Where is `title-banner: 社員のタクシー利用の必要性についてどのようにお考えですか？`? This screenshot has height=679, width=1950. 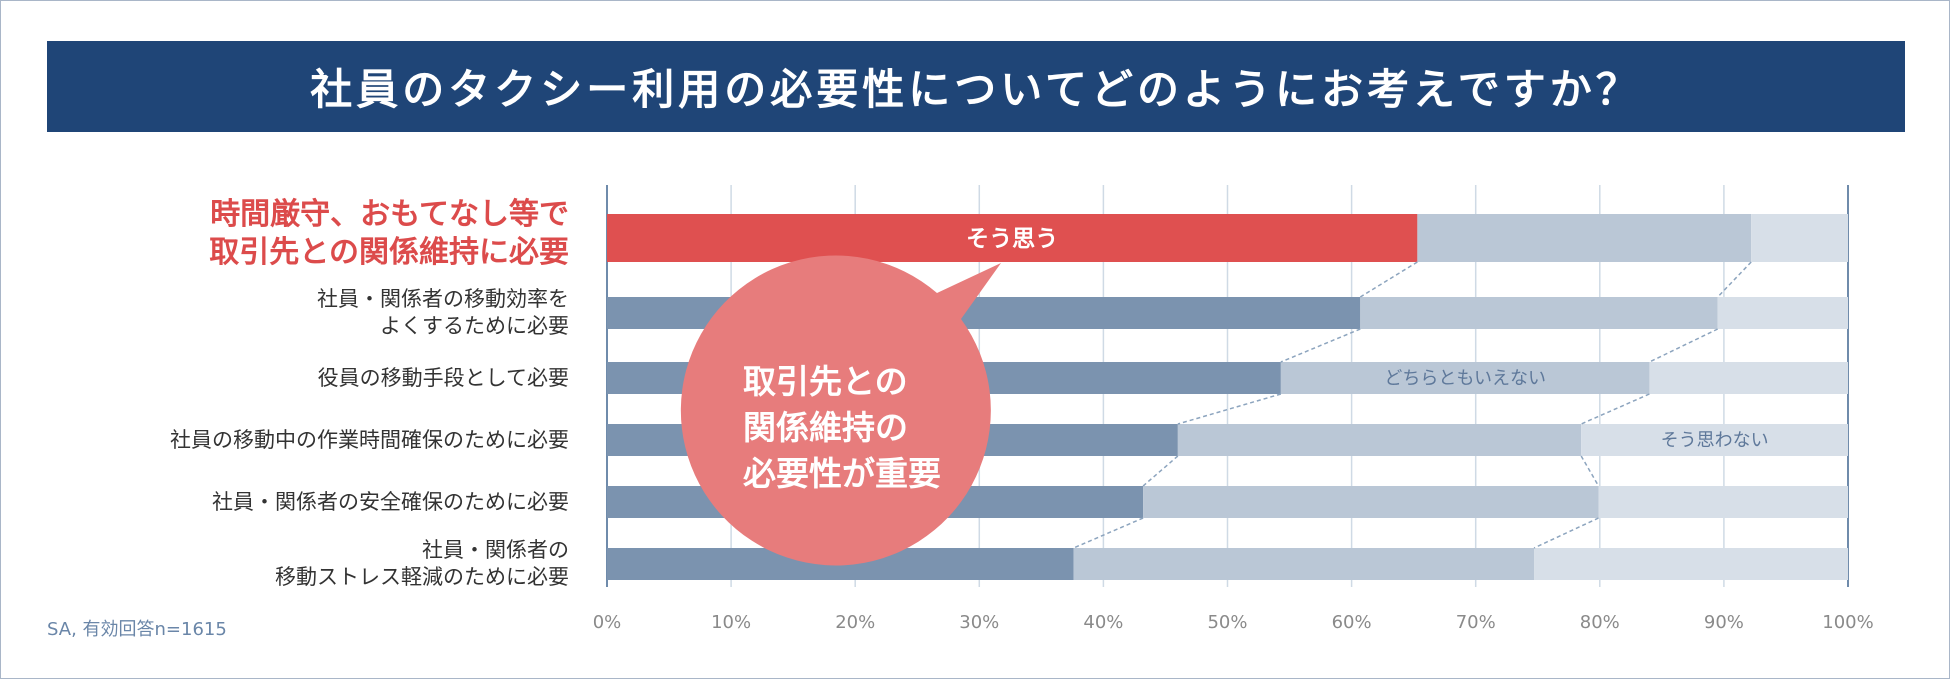 title-banner: 社員のタクシー利用の必要性についてどのようにお考えですか？ is located at coordinates (976, 86).